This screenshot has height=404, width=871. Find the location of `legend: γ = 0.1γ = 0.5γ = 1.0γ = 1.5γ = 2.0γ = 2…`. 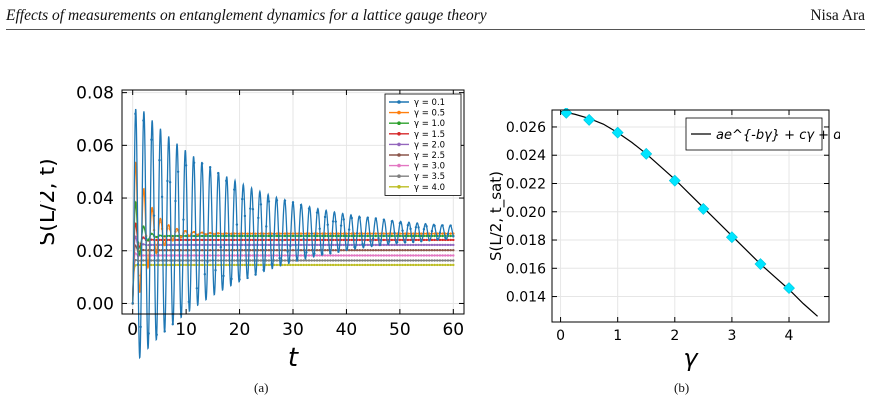

legend: γ = 0.1γ = 0.5γ = 1.0γ = 1.5γ = 2.0γ = 2… is located at coordinates (423, 144).